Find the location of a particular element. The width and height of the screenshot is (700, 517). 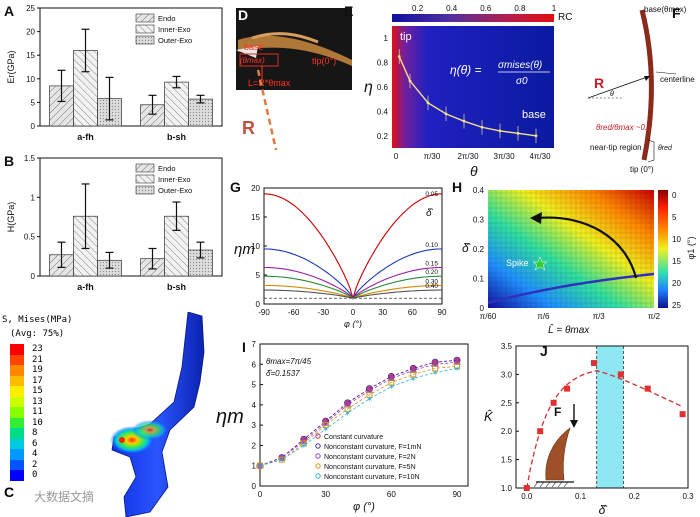

bar is located at coordinates (176, 104).